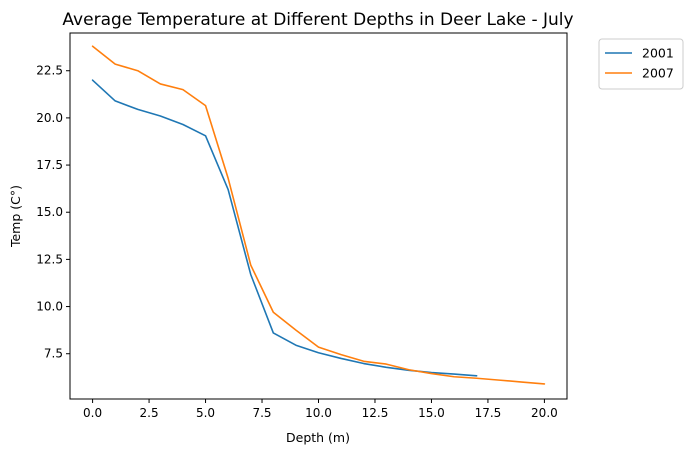  Describe the element at coordinates (375, 413) in the screenshot. I see `x-tick-label: 12.5` at that location.